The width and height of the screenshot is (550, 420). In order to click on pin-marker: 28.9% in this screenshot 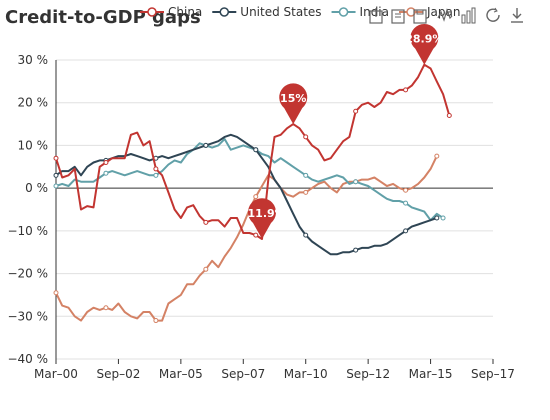, I will do `click(424, 44)`.